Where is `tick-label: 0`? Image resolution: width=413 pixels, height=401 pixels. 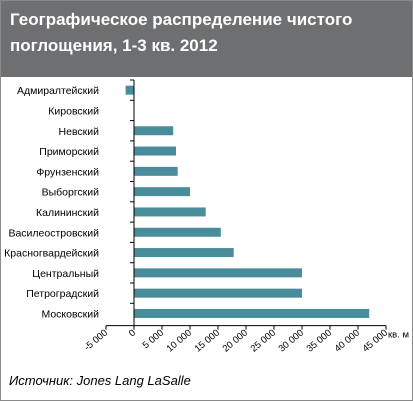 tick-label: 0 is located at coordinates (132, 333).